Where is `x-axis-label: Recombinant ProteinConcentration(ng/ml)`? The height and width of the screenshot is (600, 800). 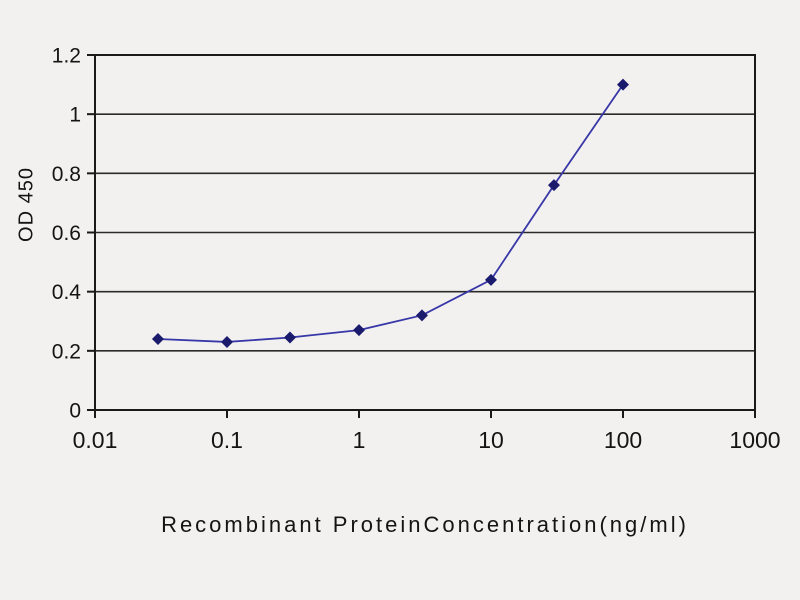 x-axis-label: Recombinant ProteinConcentration(ng/ml) is located at coordinates (425, 524).